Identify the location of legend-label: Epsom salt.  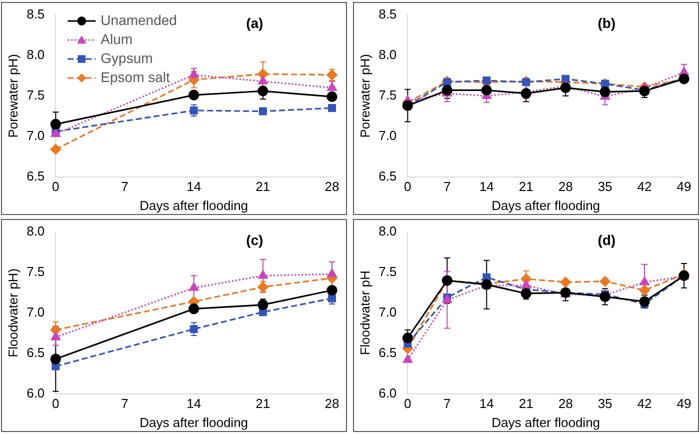
(135, 76).